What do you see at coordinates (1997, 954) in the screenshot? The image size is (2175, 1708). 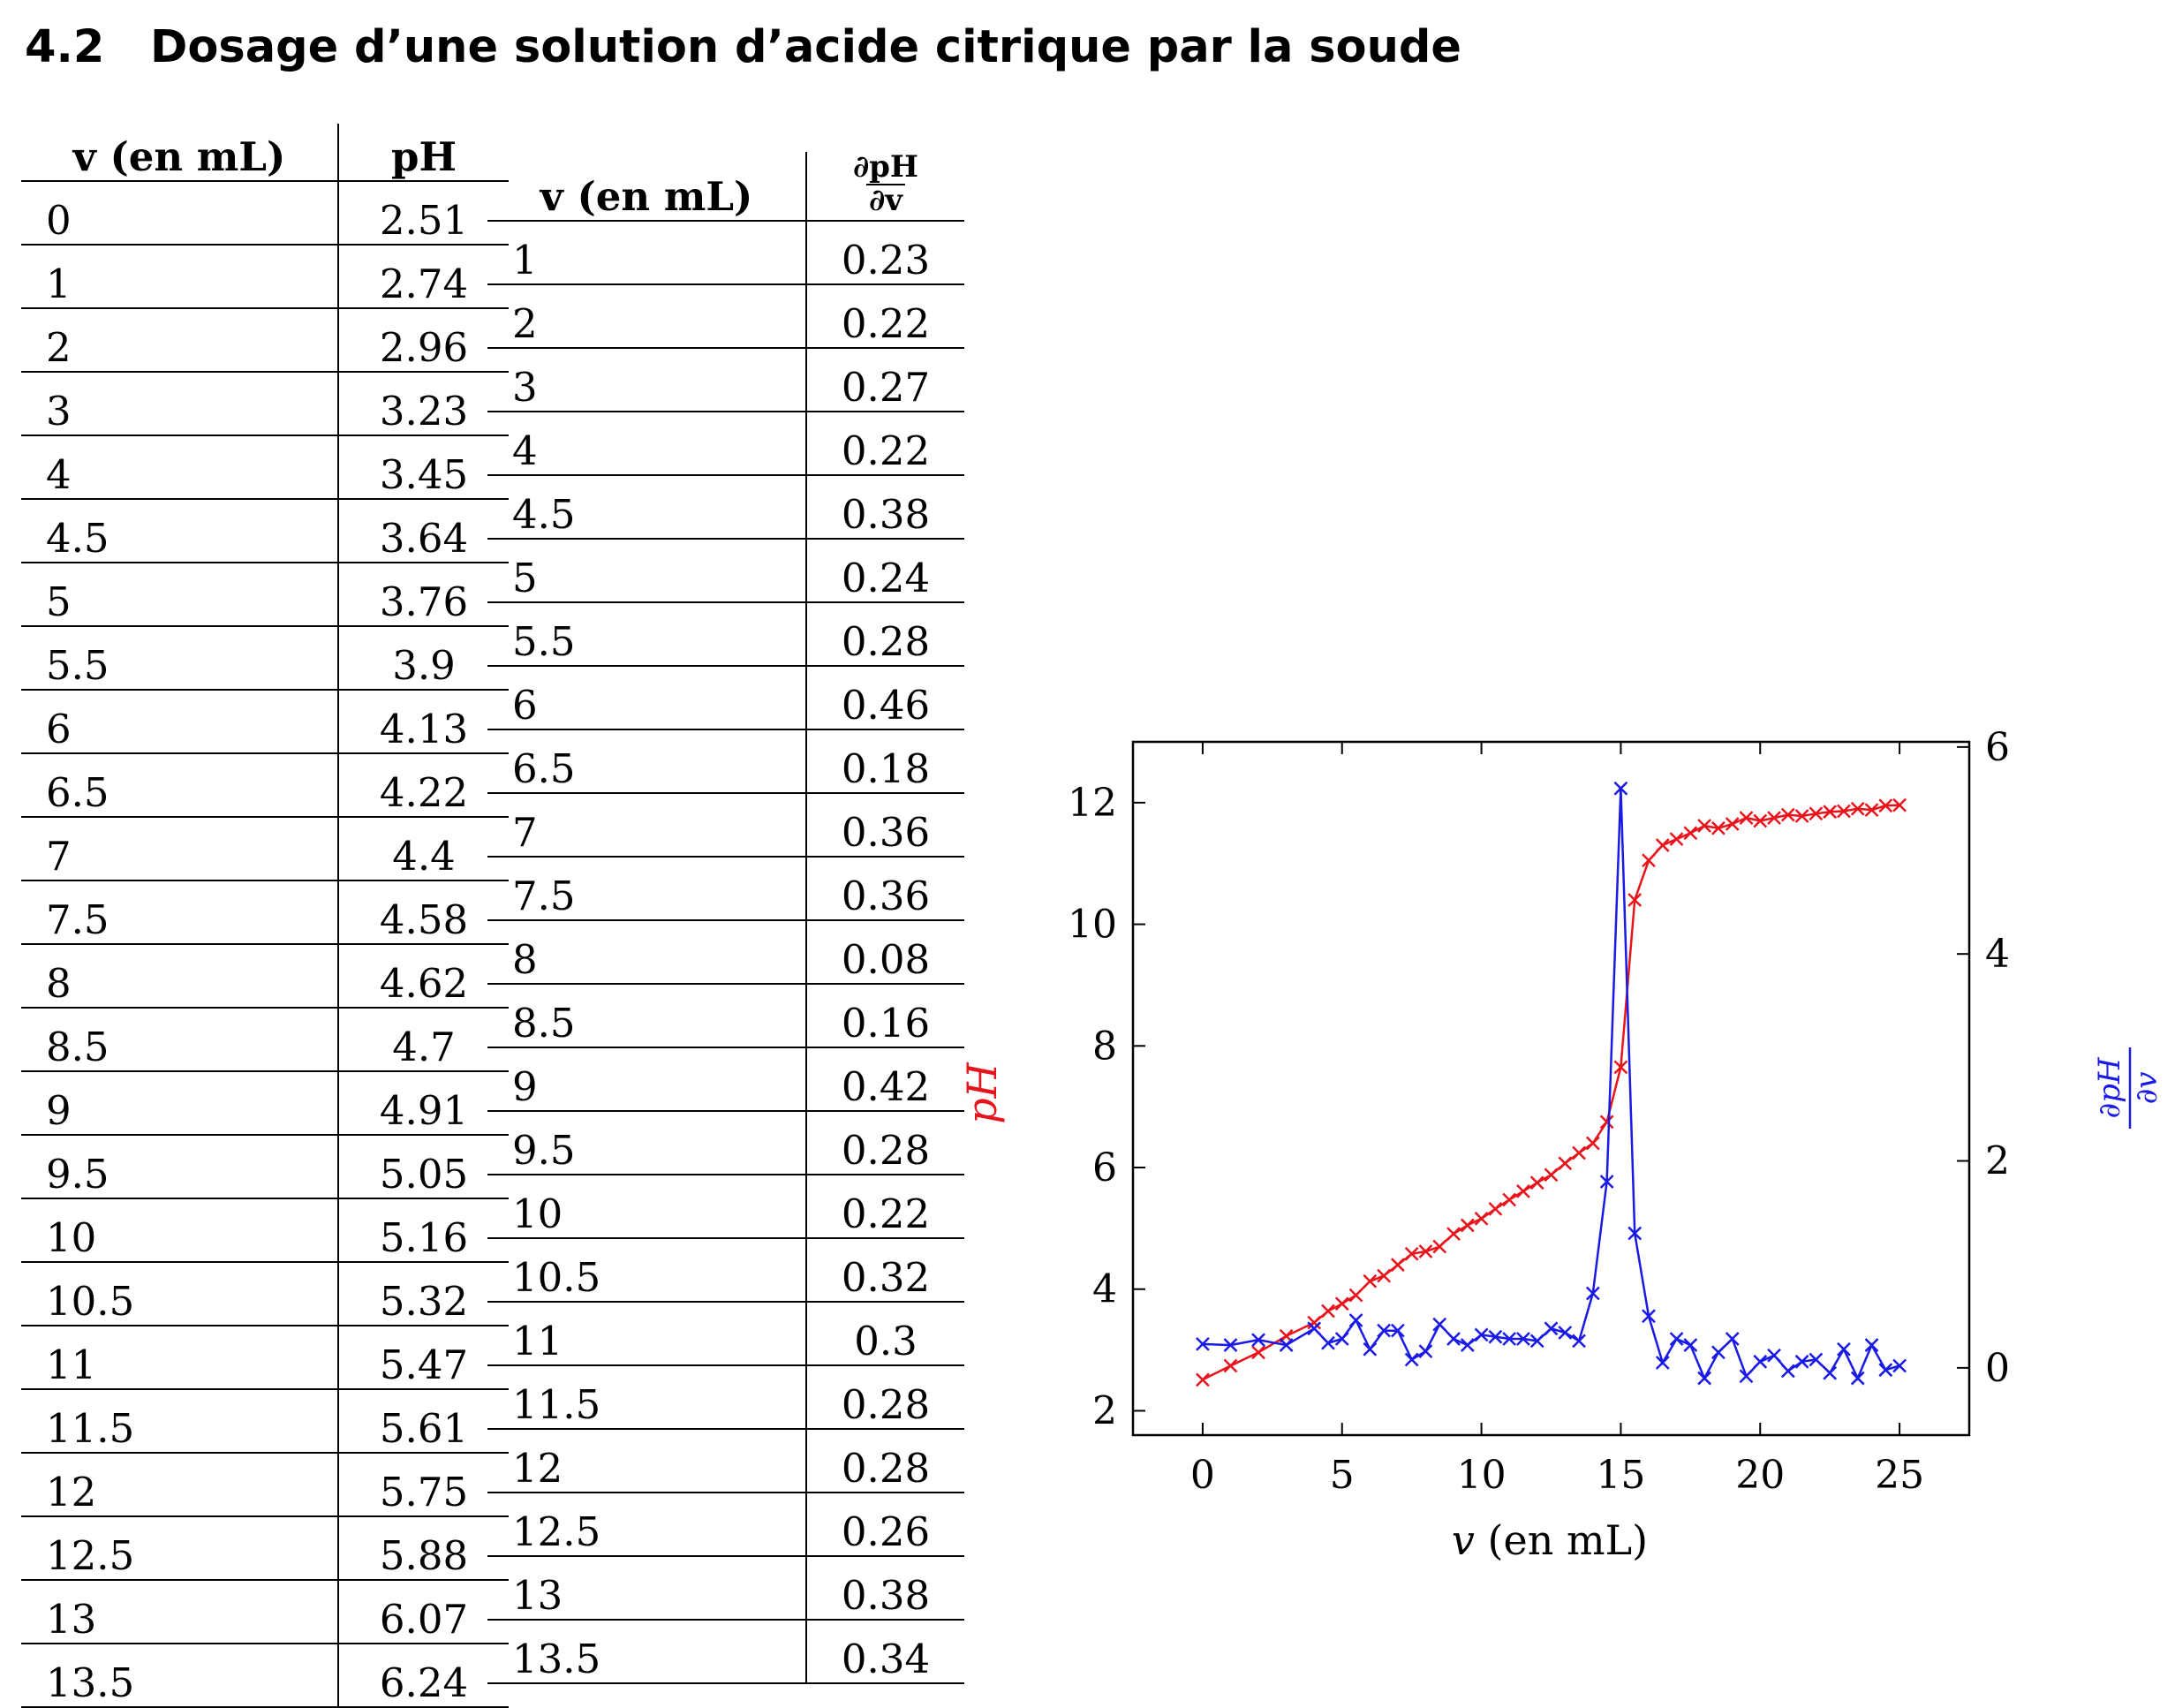 I see `right-tick-label: 4` at bounding box center [1997, 954].